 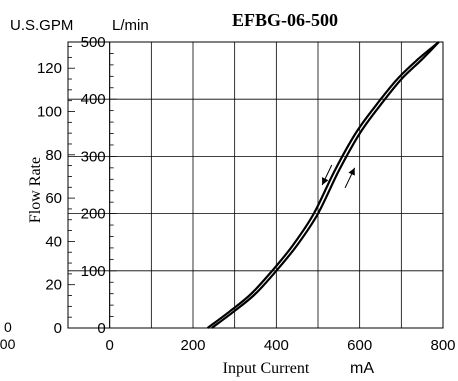 I want to click on y-left-unit-label: U.S.GPM, so click(x=41, y=25).